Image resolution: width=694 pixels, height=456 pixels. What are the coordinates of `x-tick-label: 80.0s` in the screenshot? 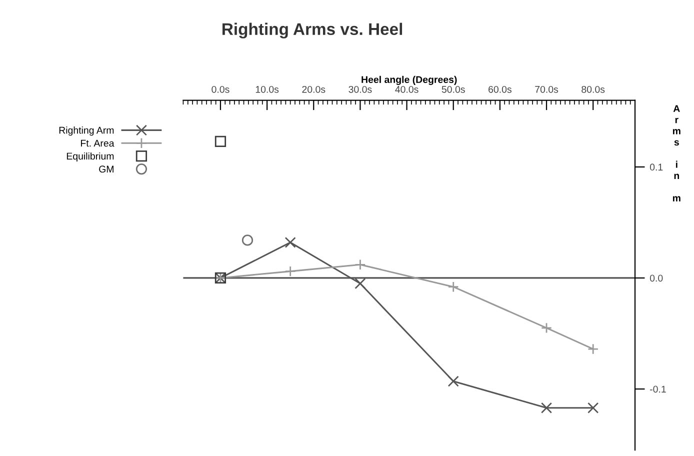 It's located at (593, 89).